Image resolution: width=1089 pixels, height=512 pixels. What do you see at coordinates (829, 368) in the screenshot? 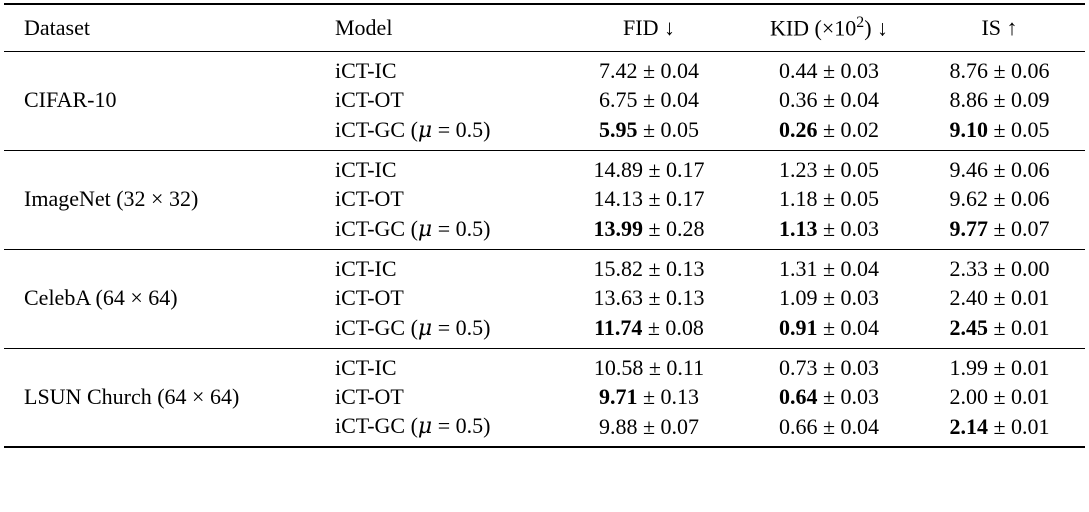
I see `kid-value-cell: 0.73 ± 0.03` at bounding box center [829, 368].